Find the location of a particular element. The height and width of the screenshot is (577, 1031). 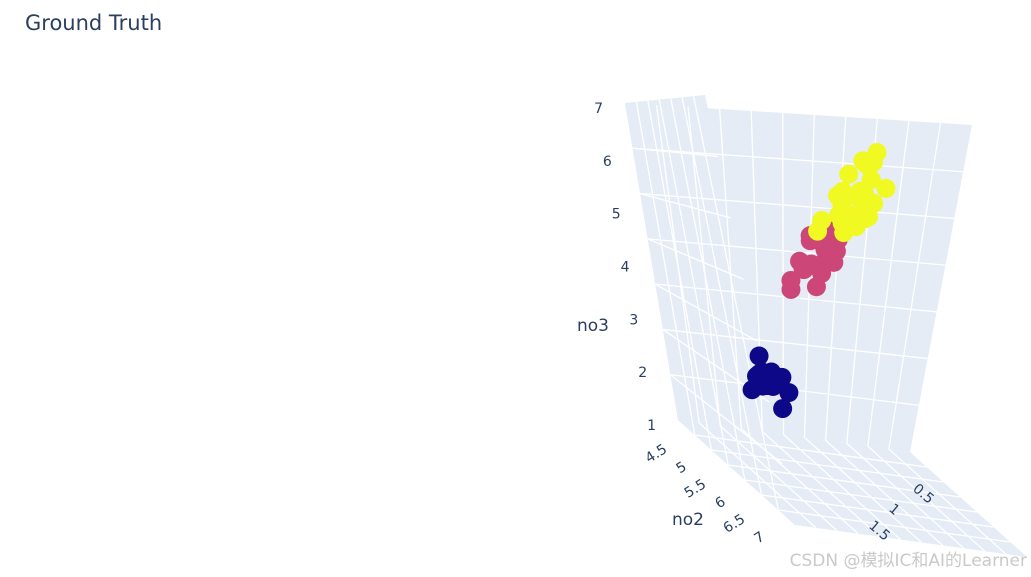

z-axis-tick-label: 4 is located at coordinates (625, 268).